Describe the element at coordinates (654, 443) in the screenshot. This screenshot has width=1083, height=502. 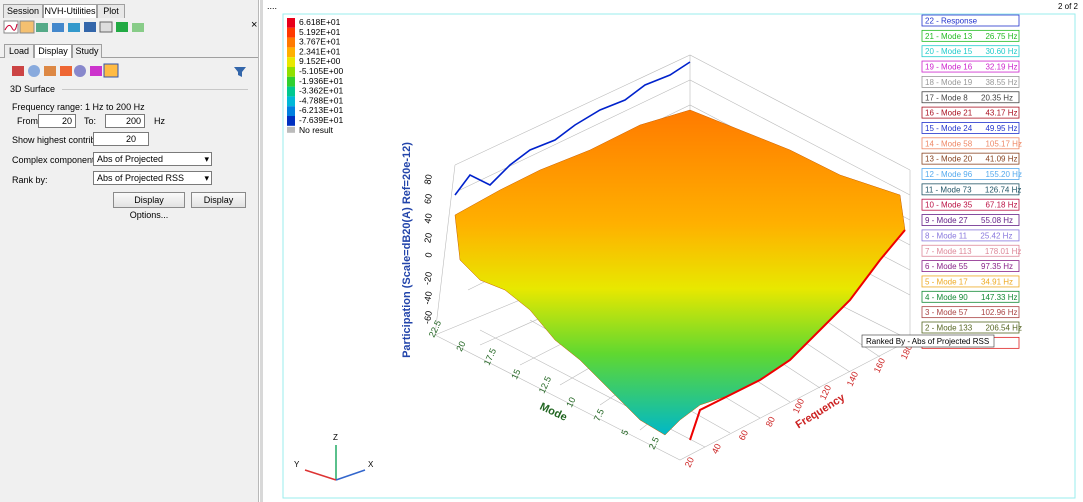
I see `mode-tick-label: 2.5` at that location.